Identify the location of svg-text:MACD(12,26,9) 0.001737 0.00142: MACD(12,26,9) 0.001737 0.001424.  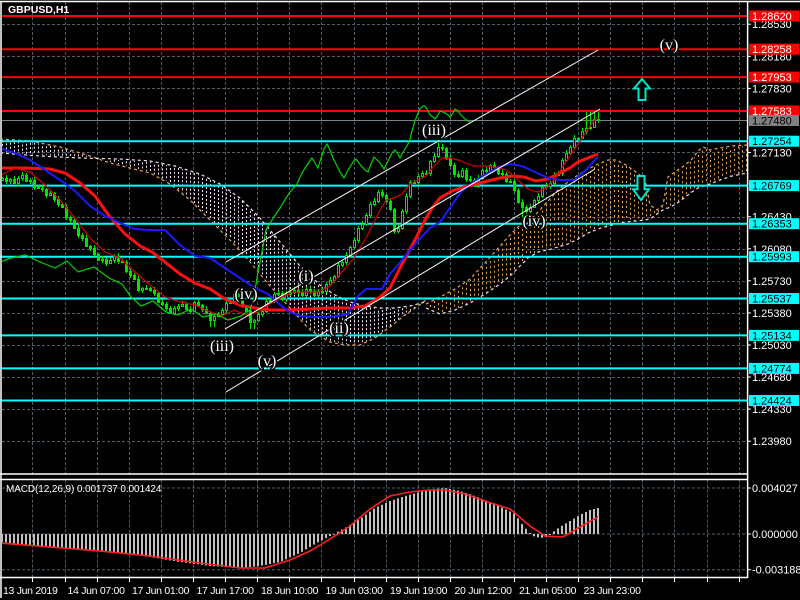
(84, 489).